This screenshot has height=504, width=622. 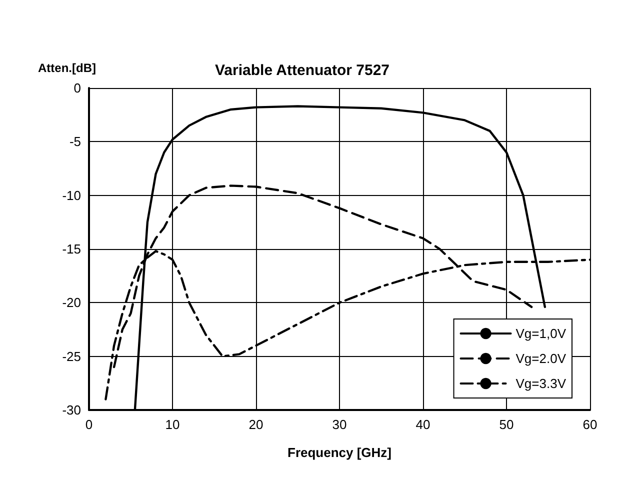 I want to click on y-tick-label: -30, so click(x=71, y=410).